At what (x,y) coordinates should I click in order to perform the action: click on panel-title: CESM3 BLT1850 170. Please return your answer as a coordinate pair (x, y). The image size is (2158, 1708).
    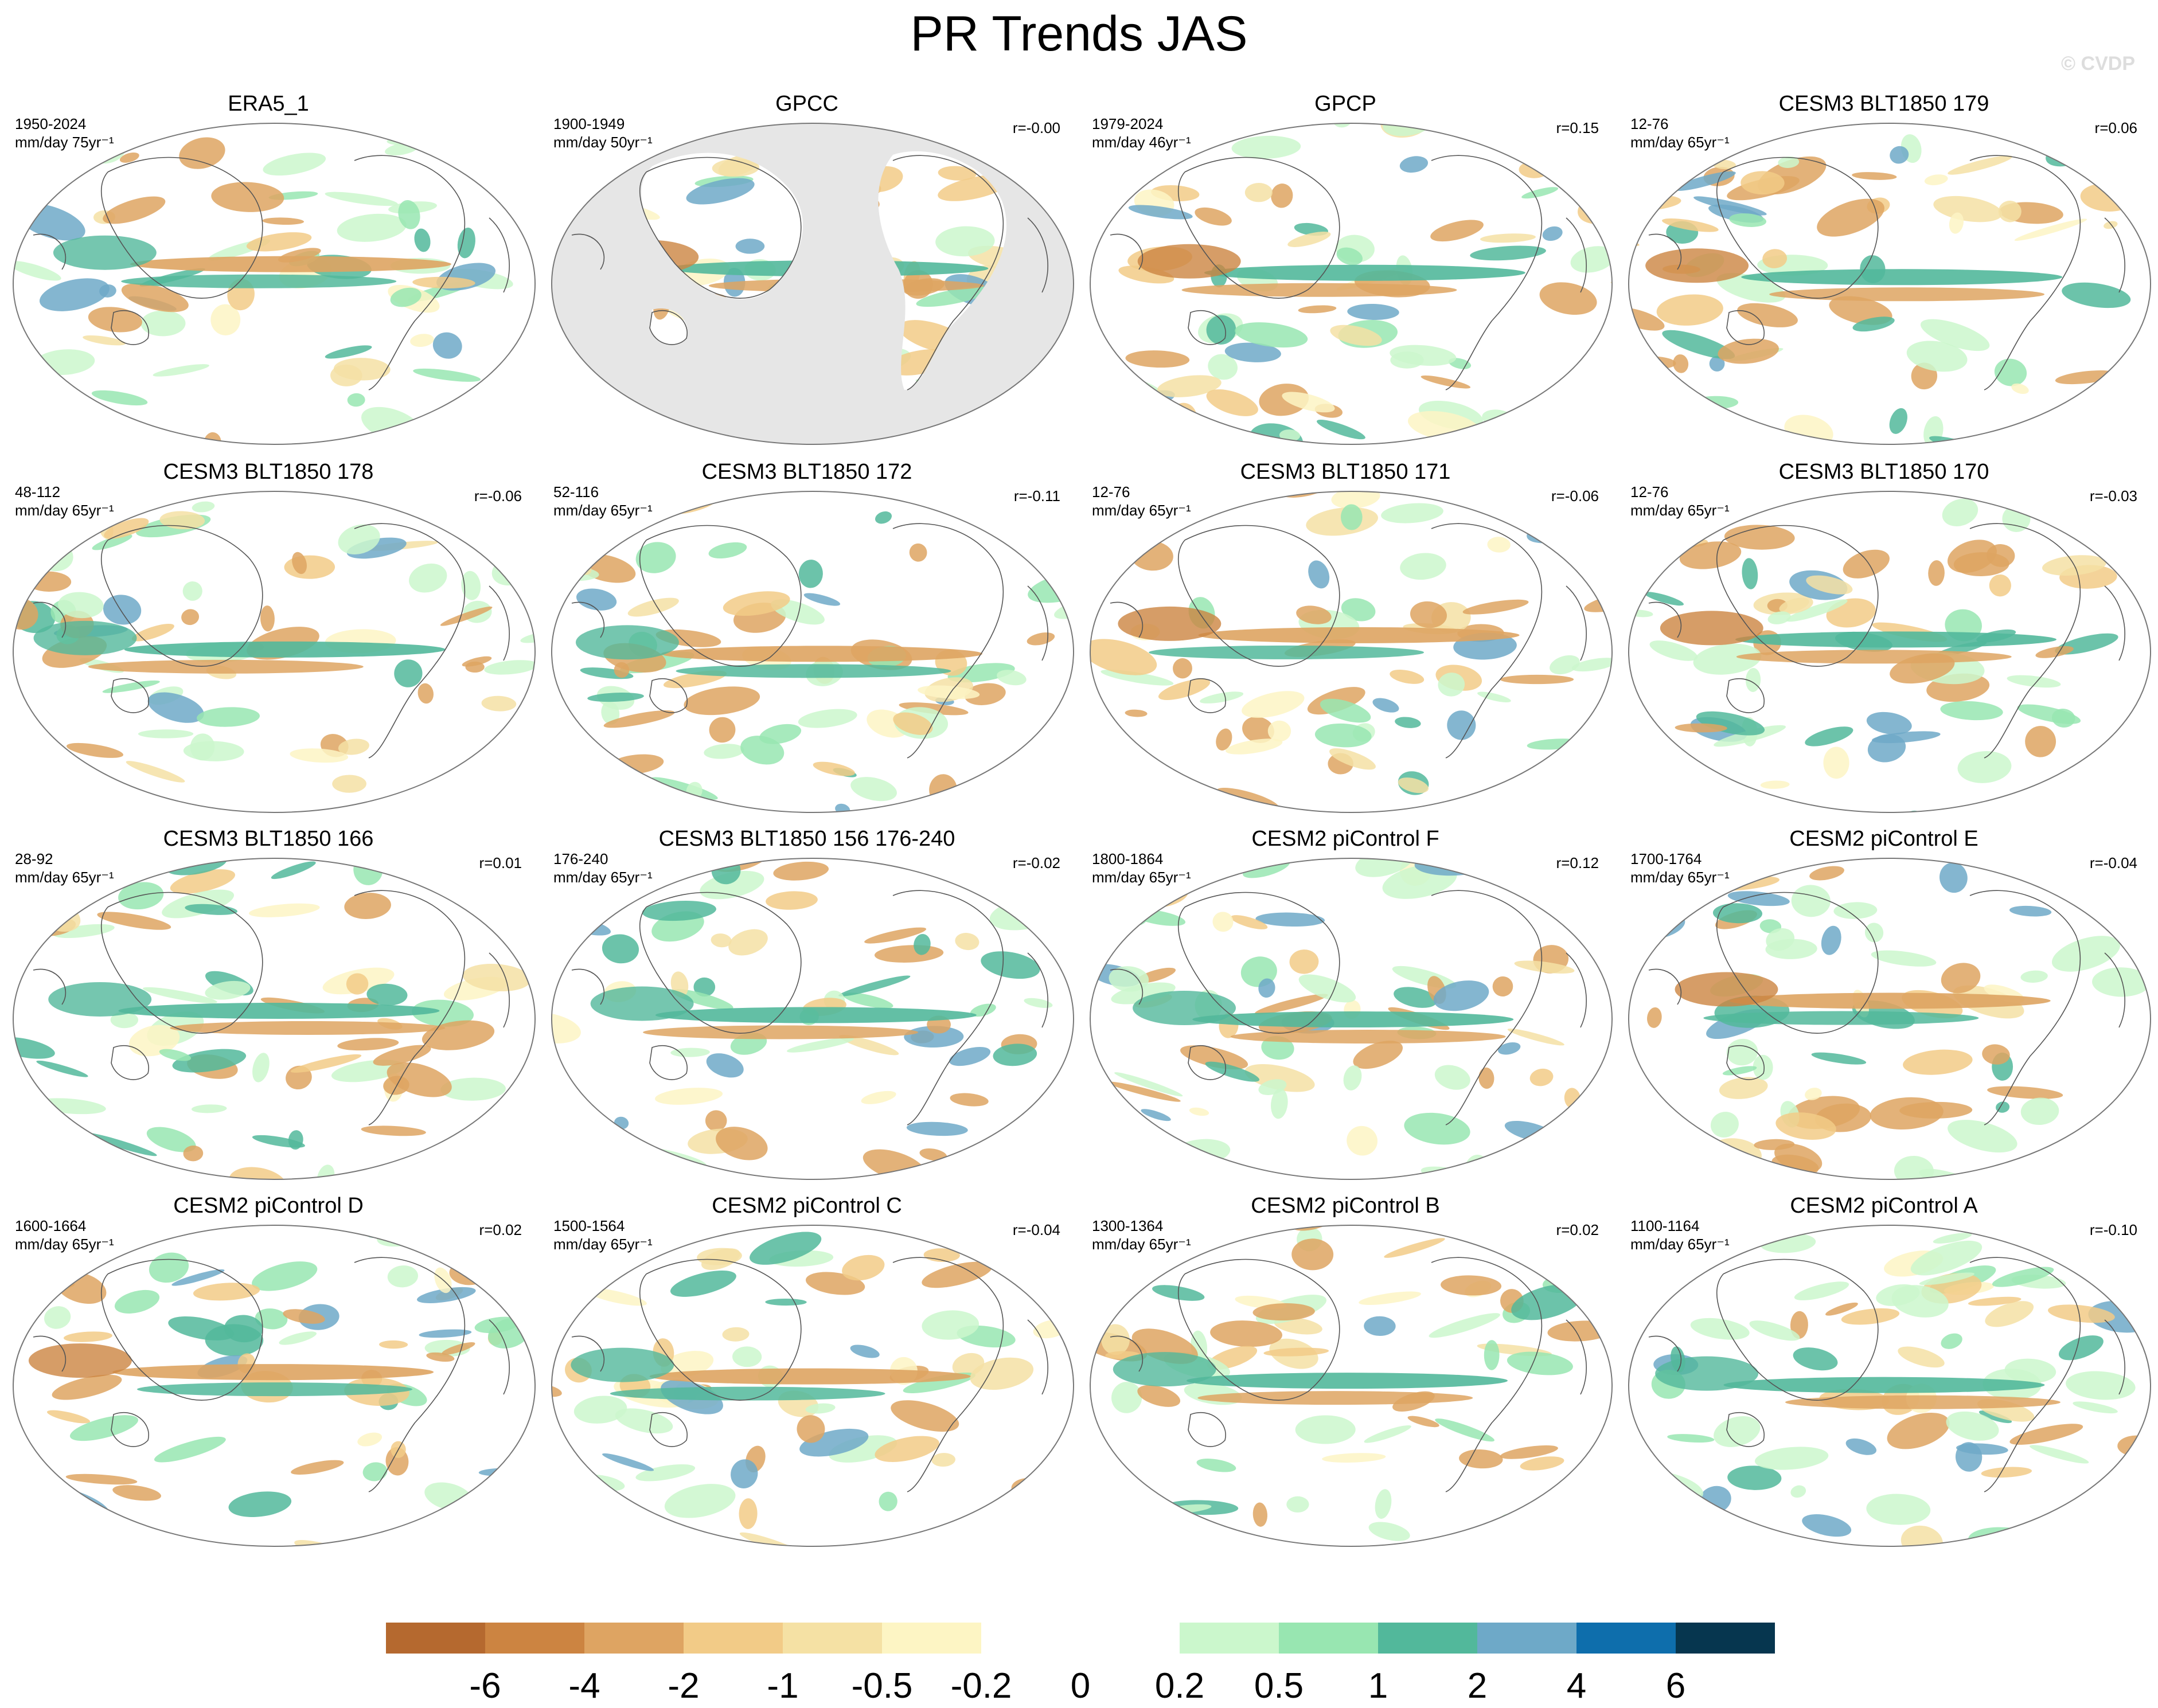
    Looking at the image, I should click on (1883, 472).